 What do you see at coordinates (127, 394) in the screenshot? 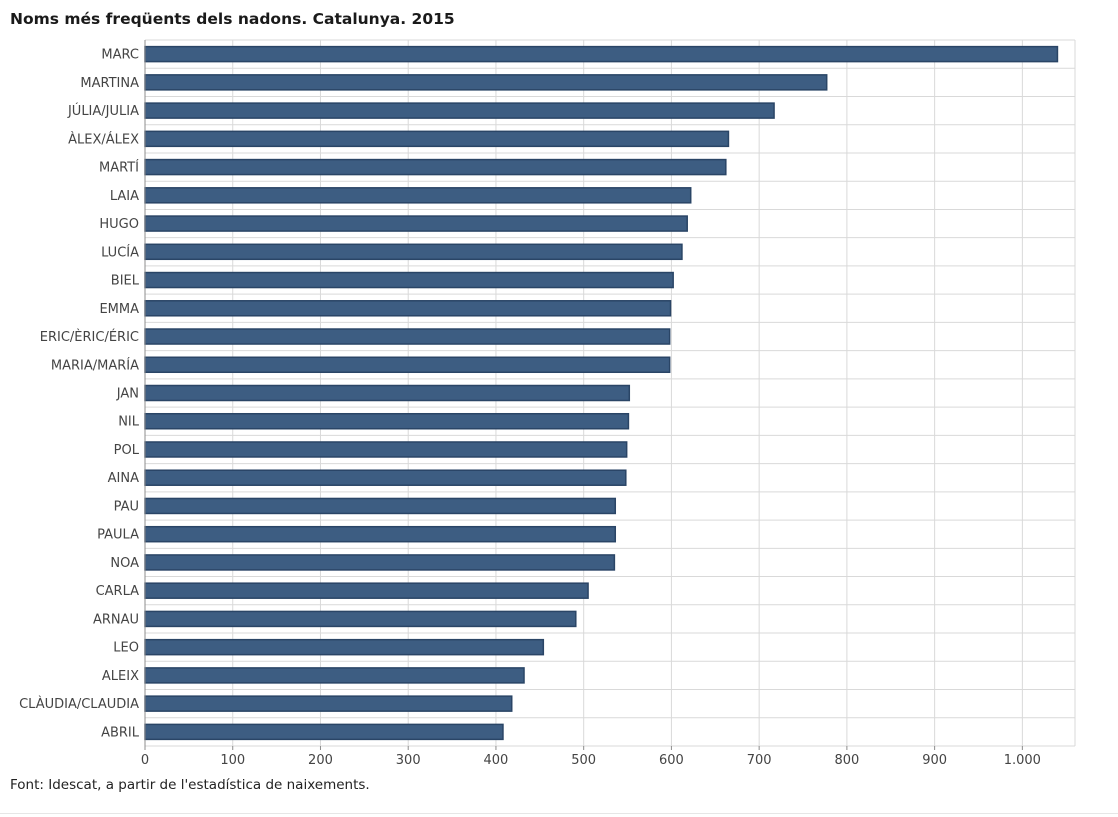
I see `category-label: JAN` at bounding box center [127, 394].